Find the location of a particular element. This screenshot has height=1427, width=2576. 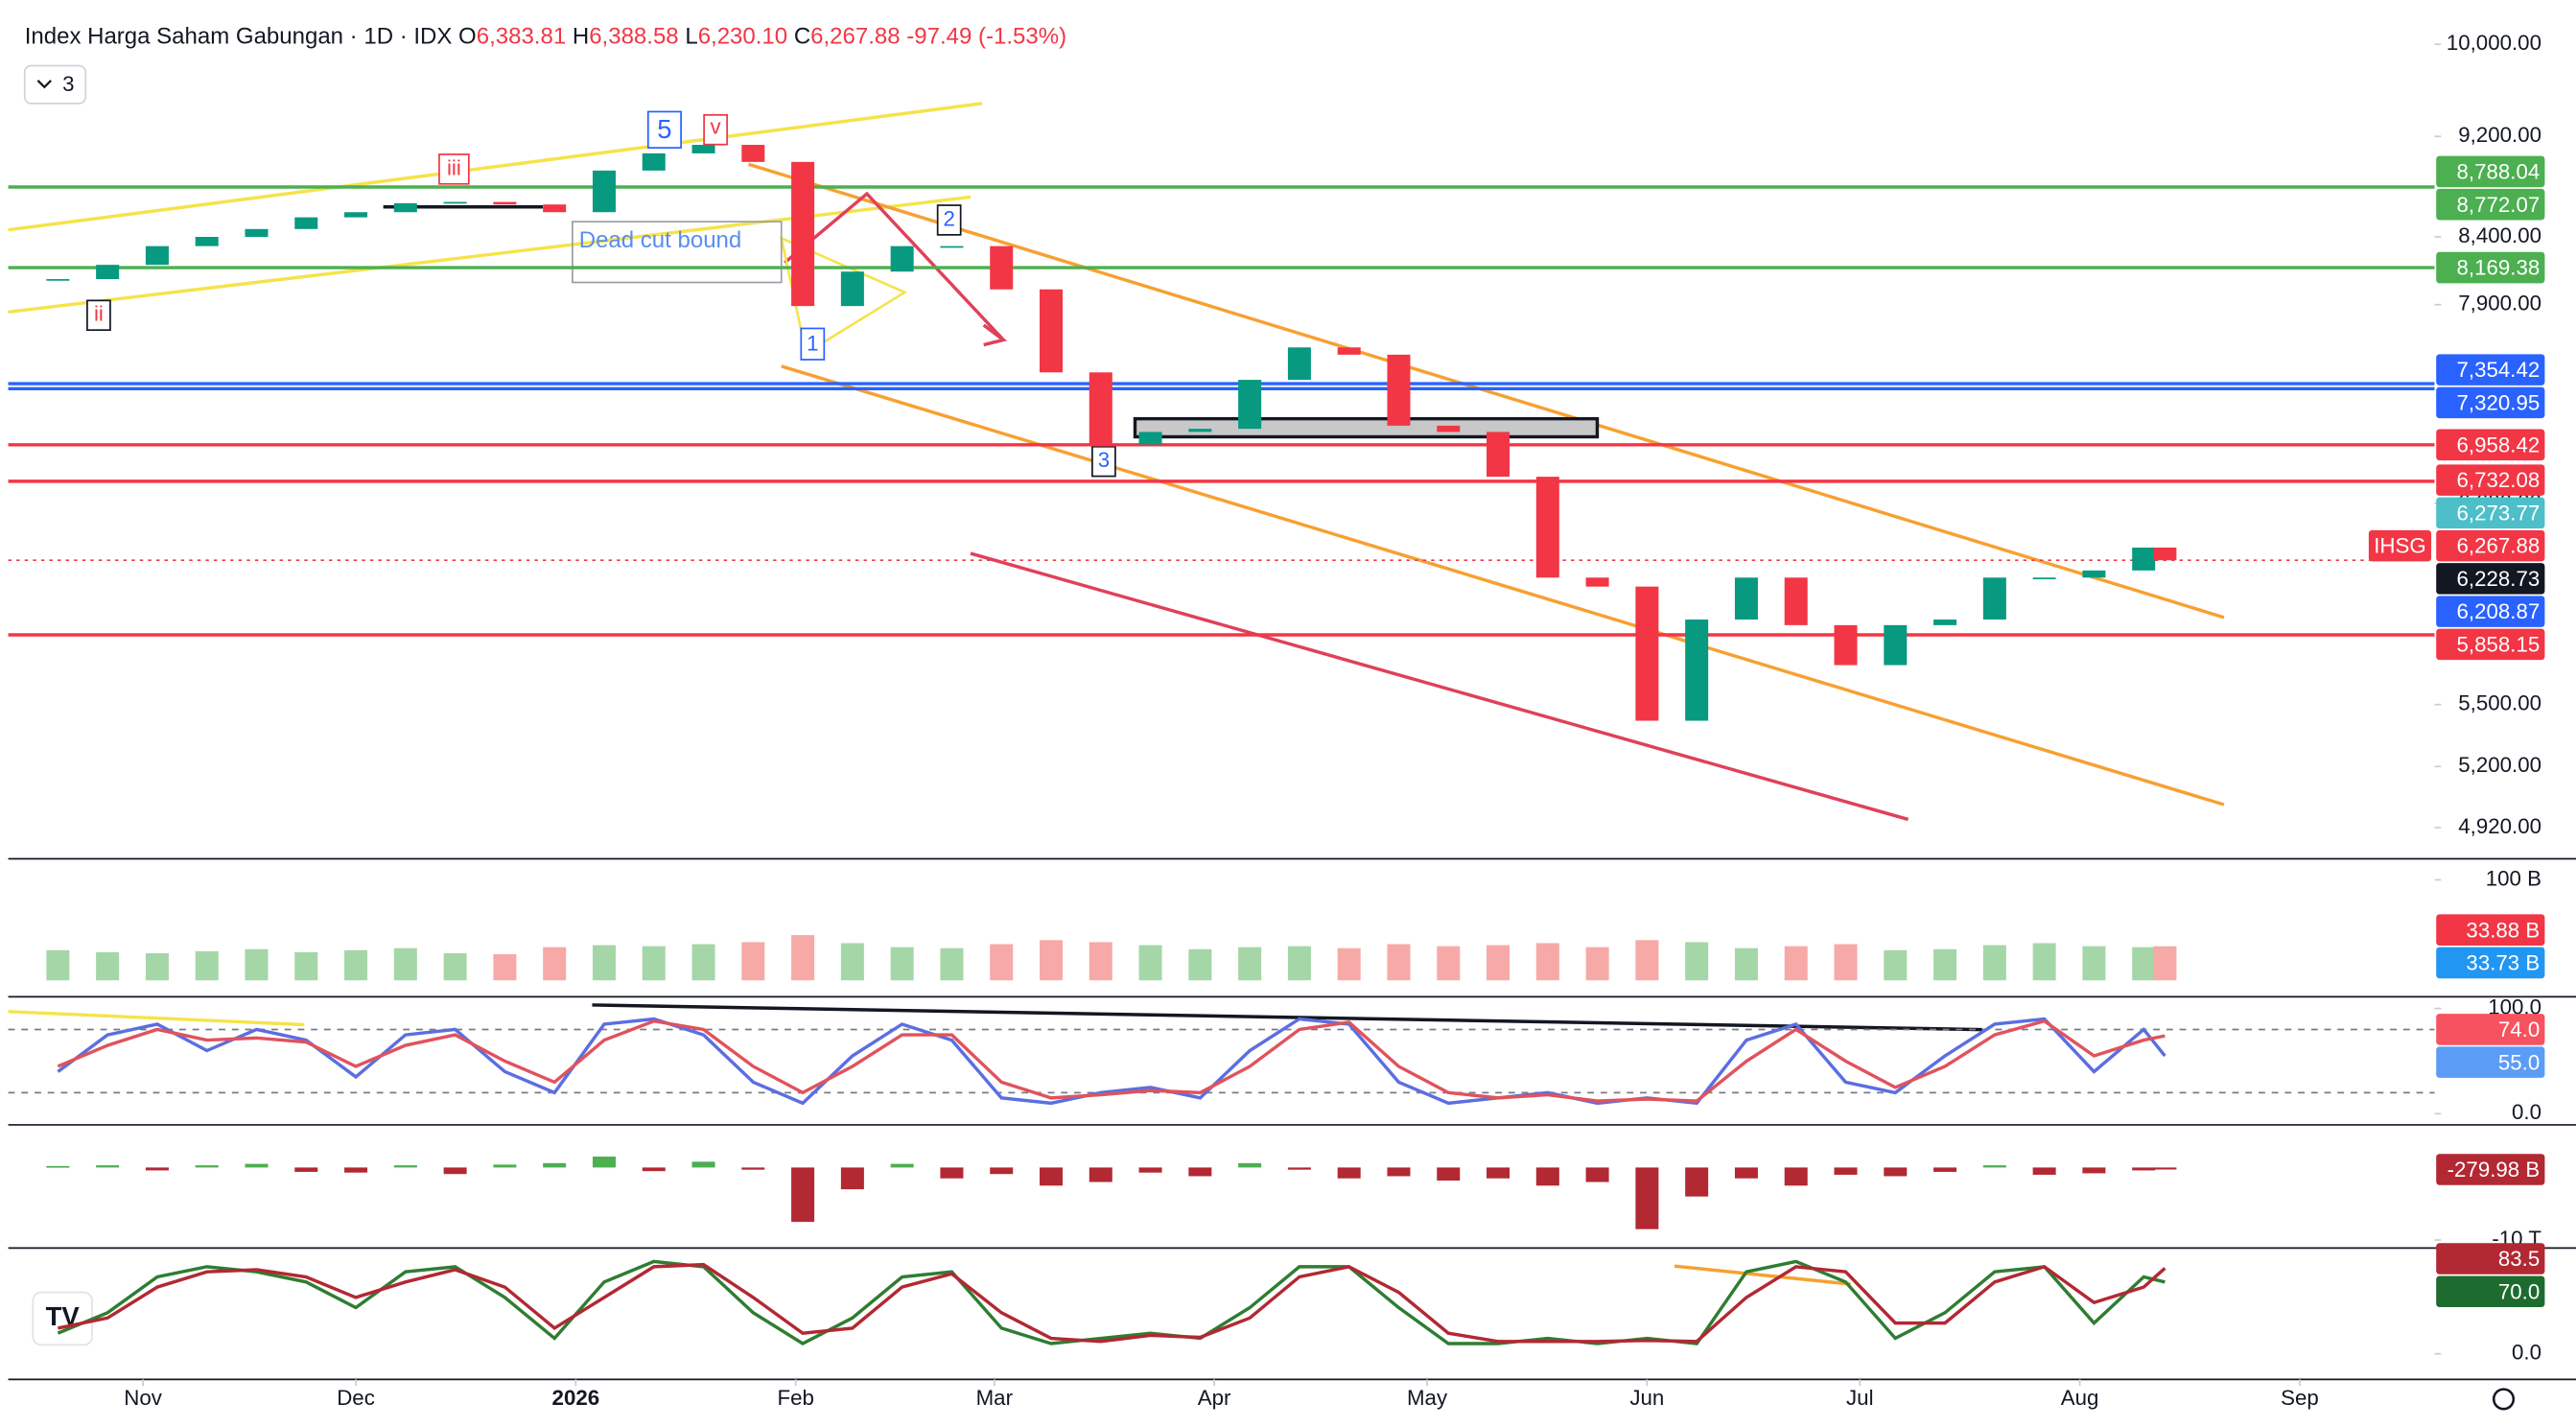

value-label: 6,228.73 is located at coordinates (2499, 579).